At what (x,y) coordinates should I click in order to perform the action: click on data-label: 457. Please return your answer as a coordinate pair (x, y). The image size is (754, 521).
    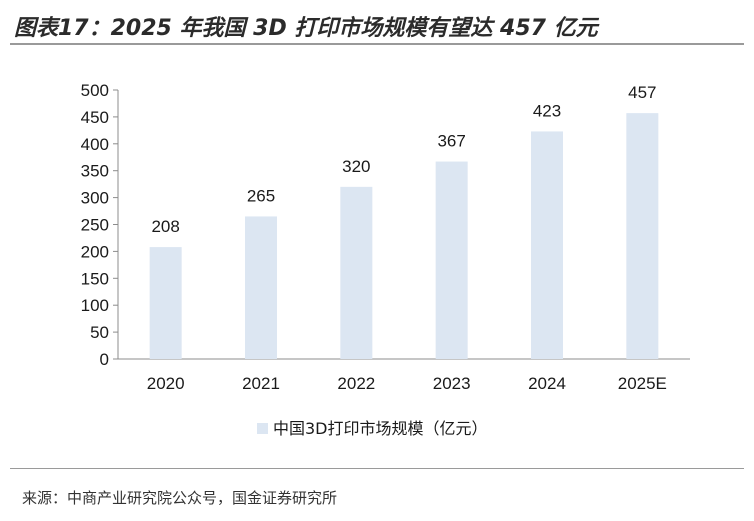
    Looking at the image, I should click on (642, 92).